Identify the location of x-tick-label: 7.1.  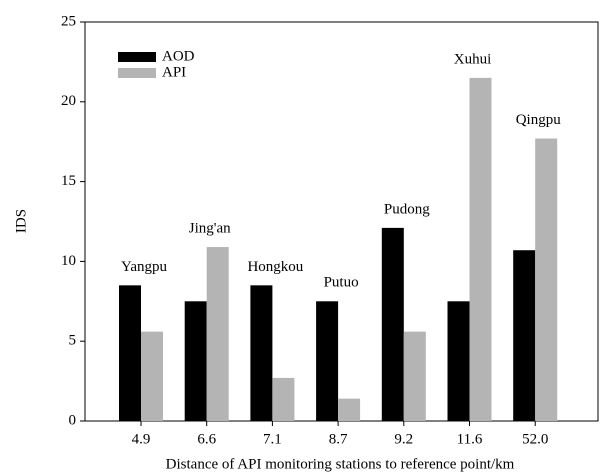
(272, 439).